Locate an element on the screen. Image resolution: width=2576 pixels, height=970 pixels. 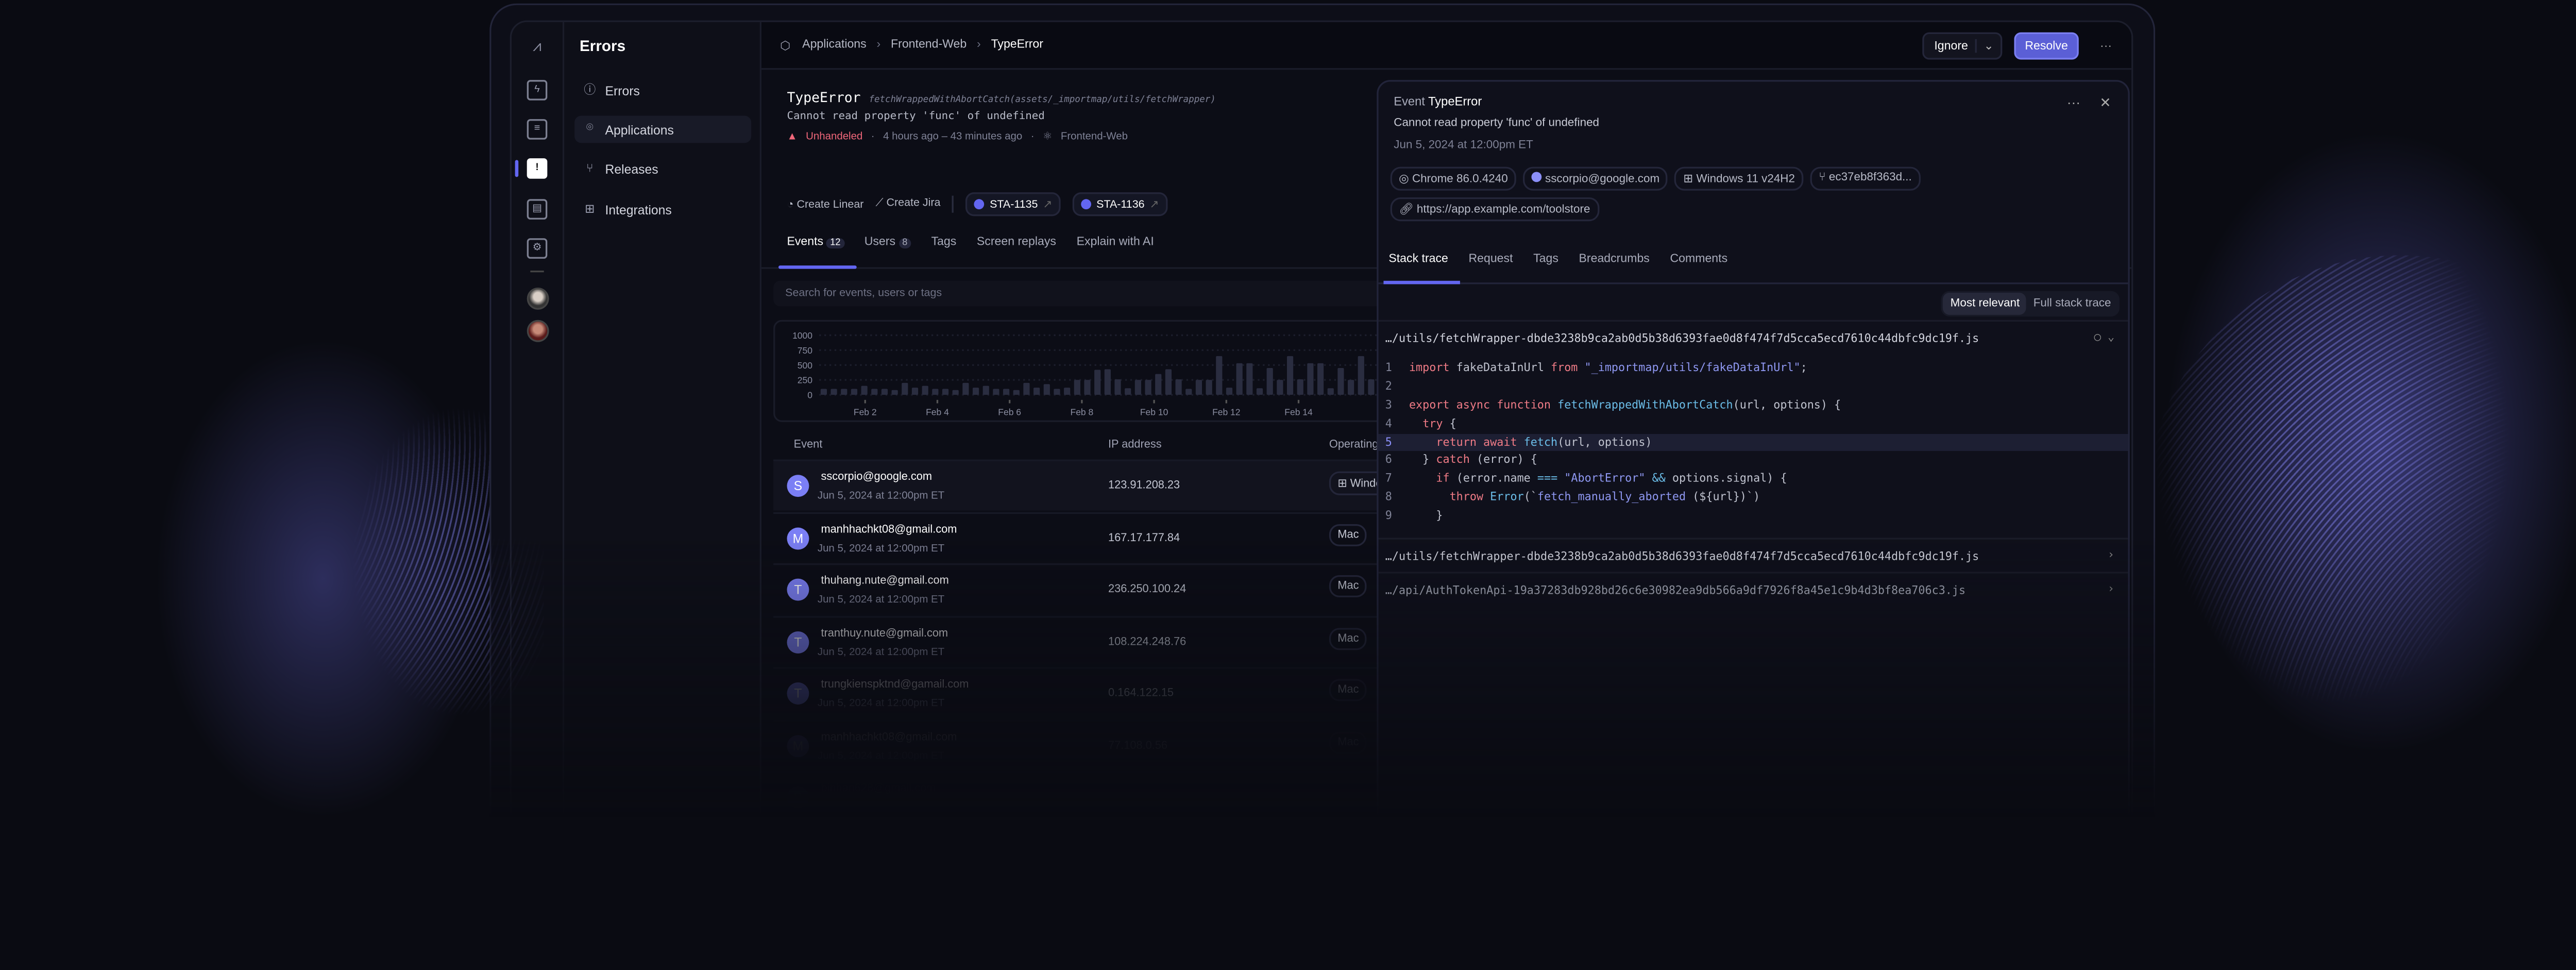
errors-rail-icon: ! is located at coordinates (537, 168).